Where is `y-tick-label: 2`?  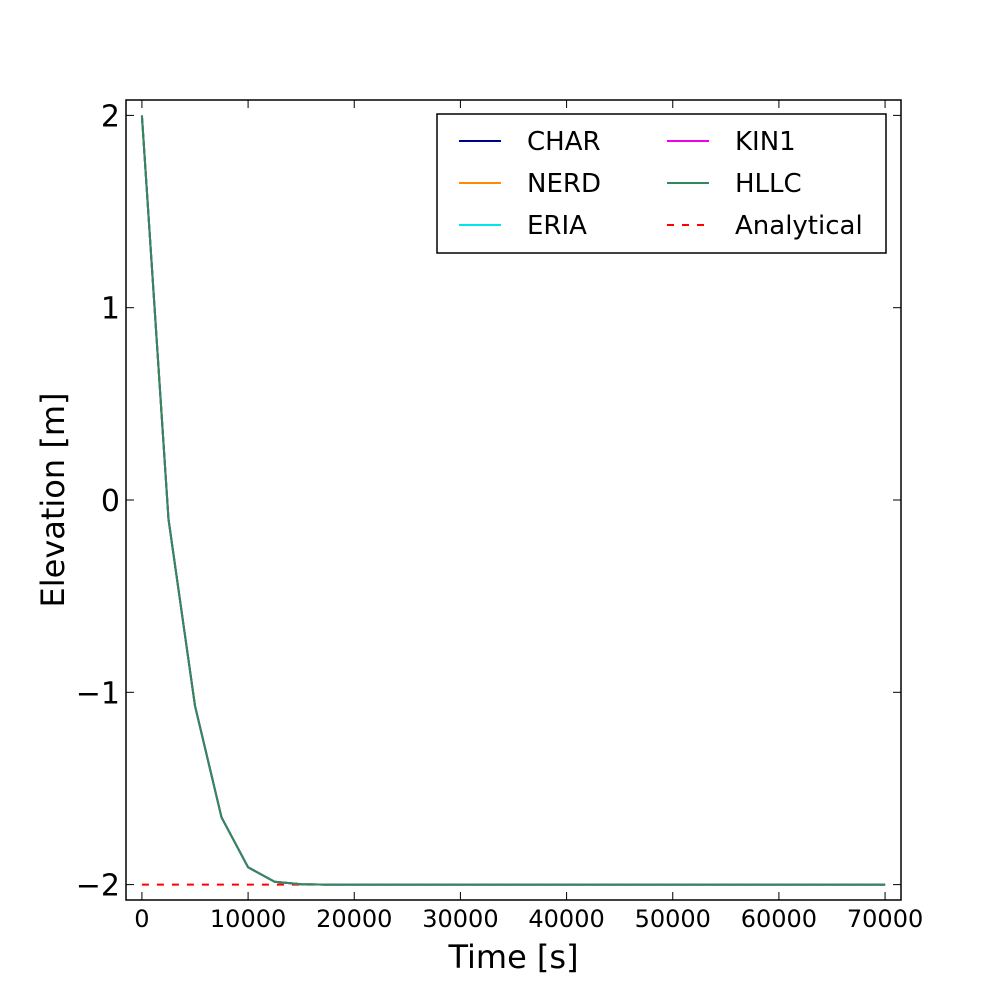 y-tick-label: 2 is located at coordinates (110, 116).